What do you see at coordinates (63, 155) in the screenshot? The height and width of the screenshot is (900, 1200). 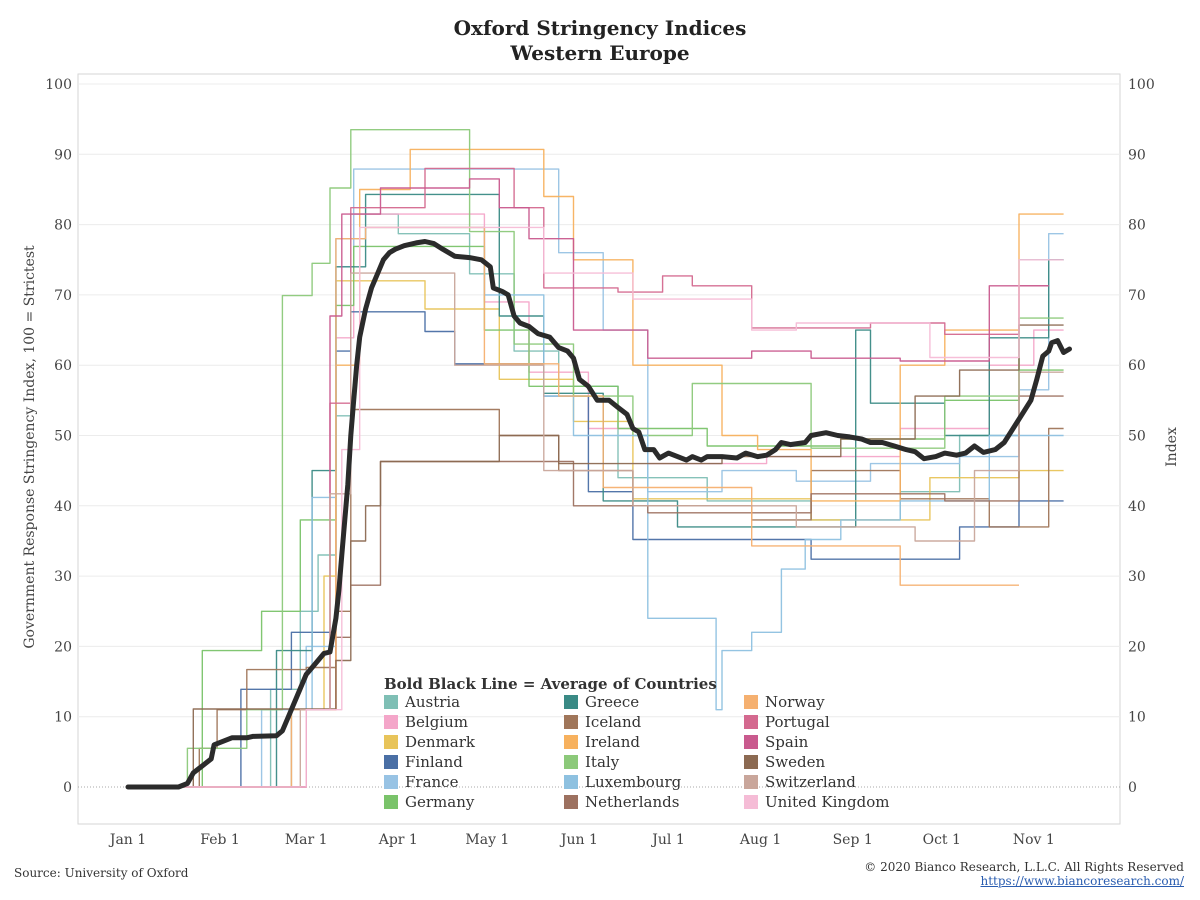 I see `y-left-tick-label: 90` at bounding box center [63, 155].